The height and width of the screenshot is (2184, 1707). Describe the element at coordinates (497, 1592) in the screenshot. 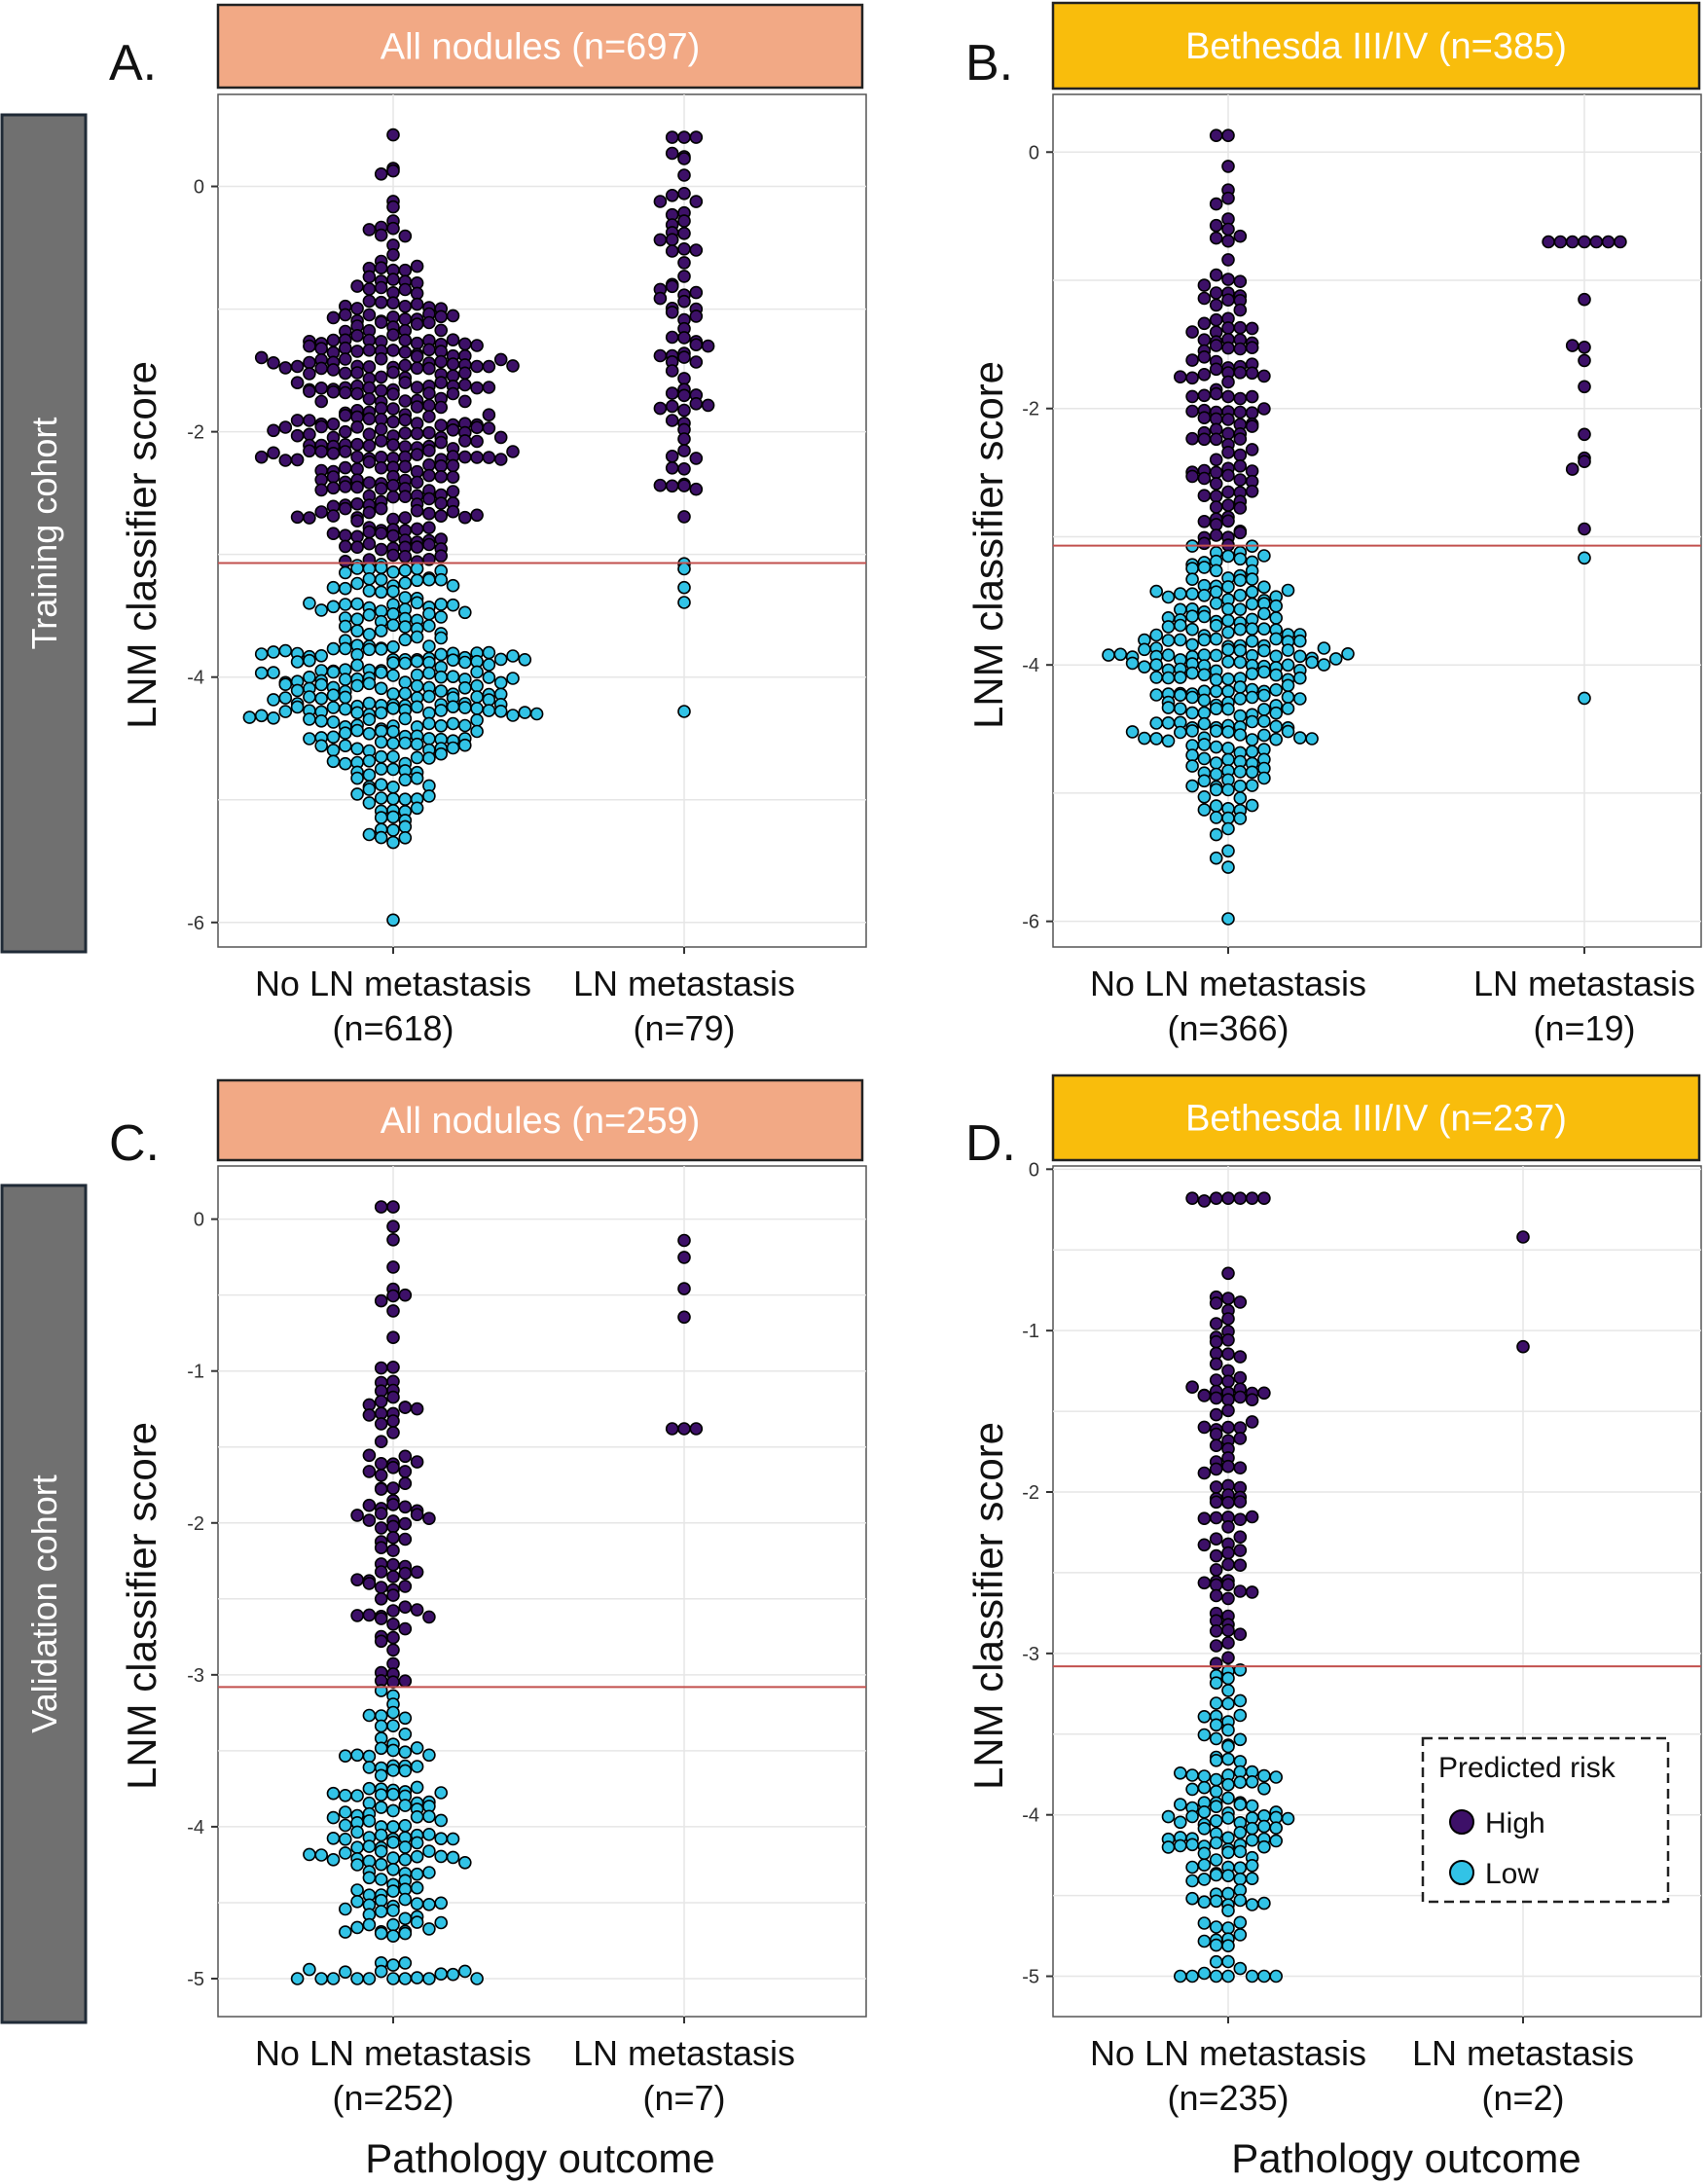

I see `points` at that location.